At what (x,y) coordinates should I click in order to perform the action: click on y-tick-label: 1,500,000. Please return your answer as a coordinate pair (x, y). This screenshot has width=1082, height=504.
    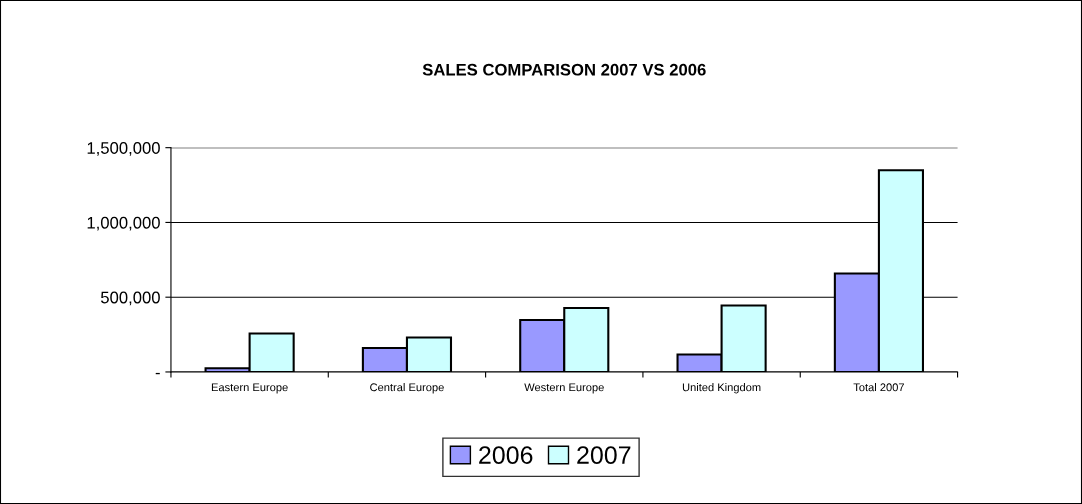
    Looking at the image, I should click on (123, 149).